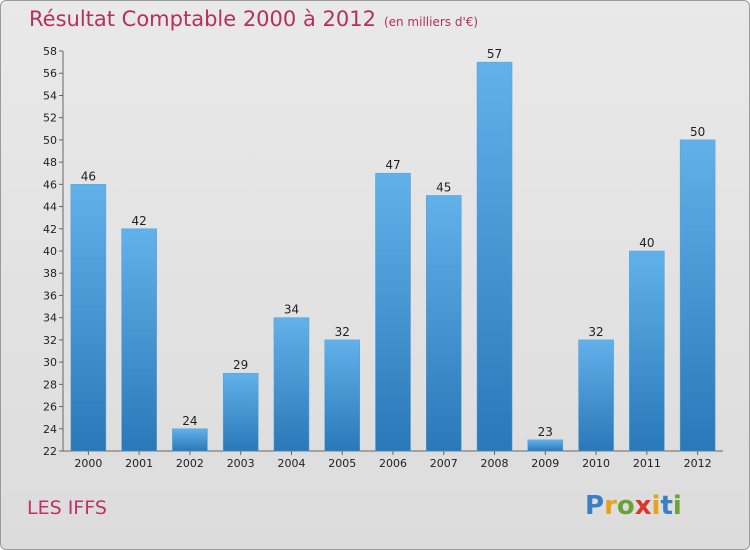  I want to click on x-tick-label-2011: 2011, so click(647, 463).